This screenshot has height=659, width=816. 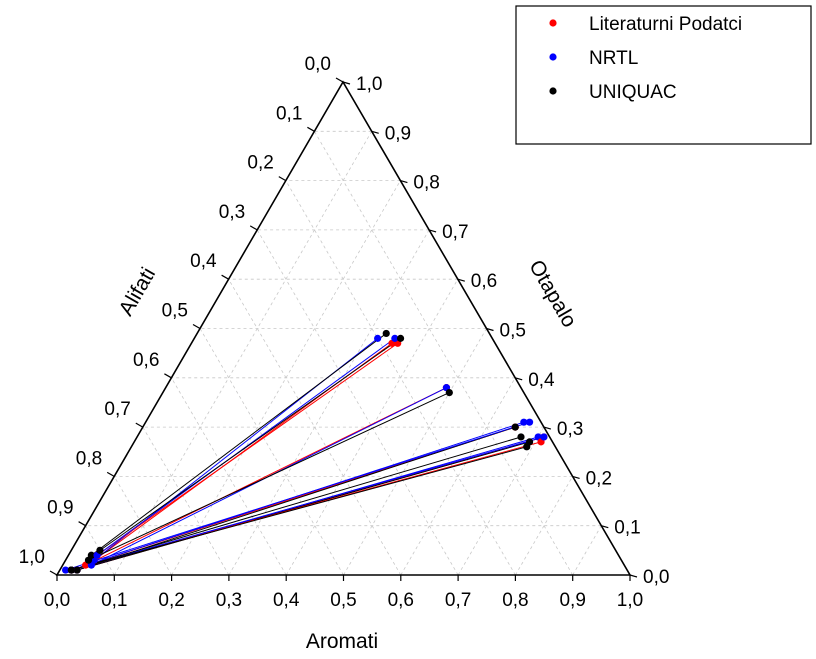 I want to click on right-tick-label: 0,4, so click(x=541, y=380).